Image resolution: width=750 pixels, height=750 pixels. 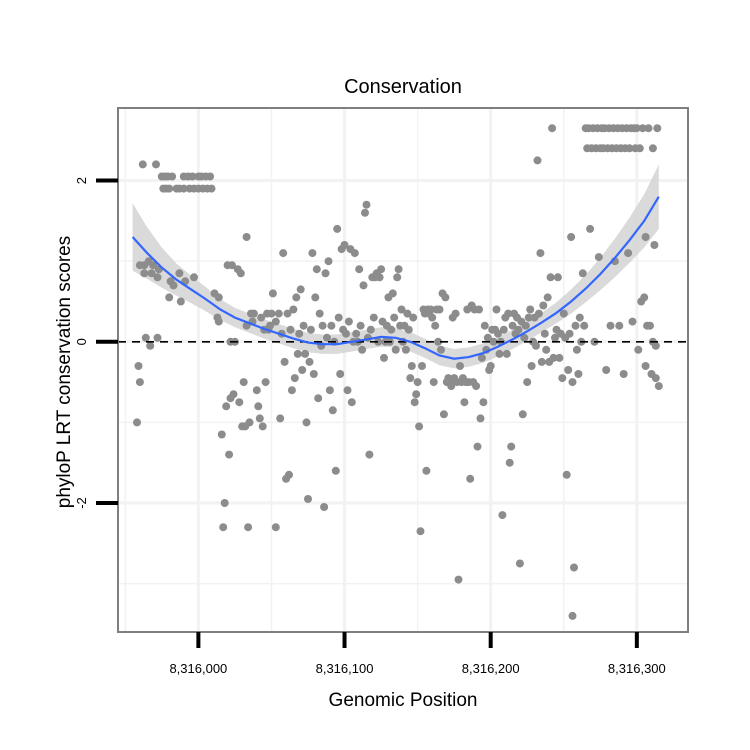 What do you see at coordinates (637, 668) in the screenshot?
I see `x-tick-label: 8,316,300` at bounding box center [637, 668].